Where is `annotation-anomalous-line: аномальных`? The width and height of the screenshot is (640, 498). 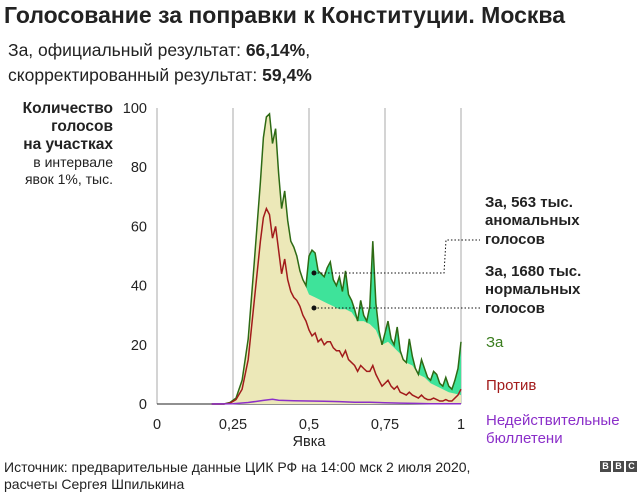 annotation-anomalous-line: аномальных is located at coordinates (532, 220).